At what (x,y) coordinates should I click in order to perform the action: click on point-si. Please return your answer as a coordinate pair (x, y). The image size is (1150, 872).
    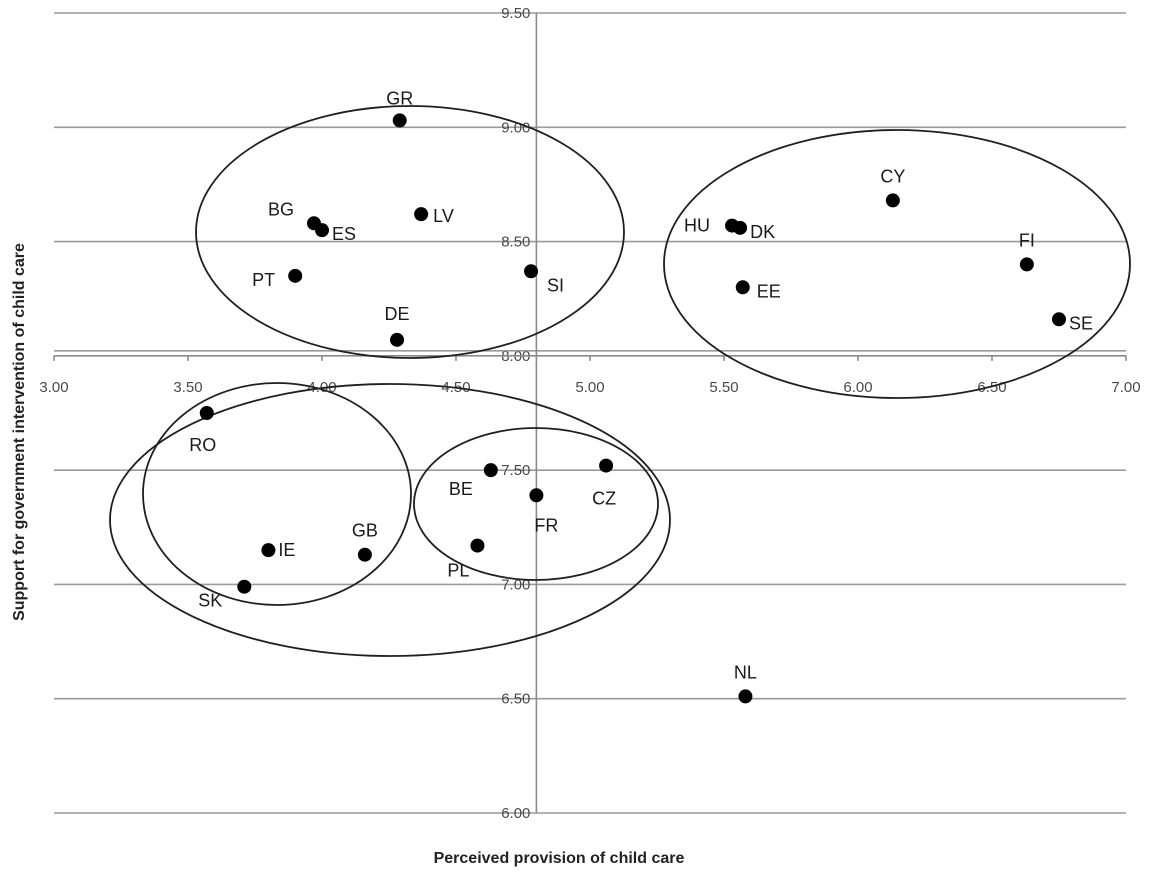
    Looking at the image, I should click on (531, 271).